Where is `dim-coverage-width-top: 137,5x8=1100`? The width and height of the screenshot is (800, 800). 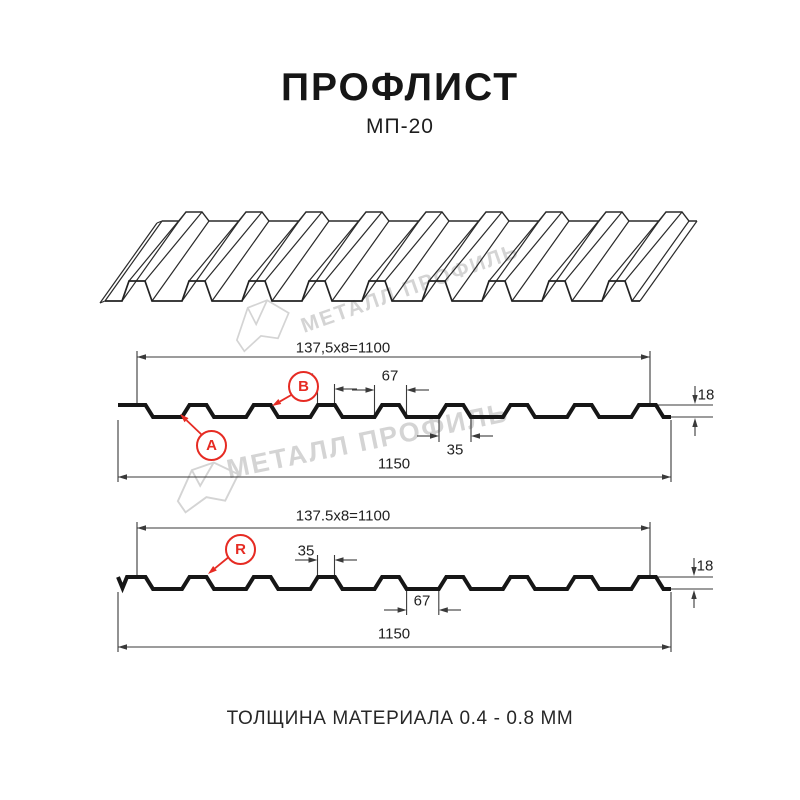
dim-coverage-width-top: 137,5x8=1100 is located at coordinates (343, 348).